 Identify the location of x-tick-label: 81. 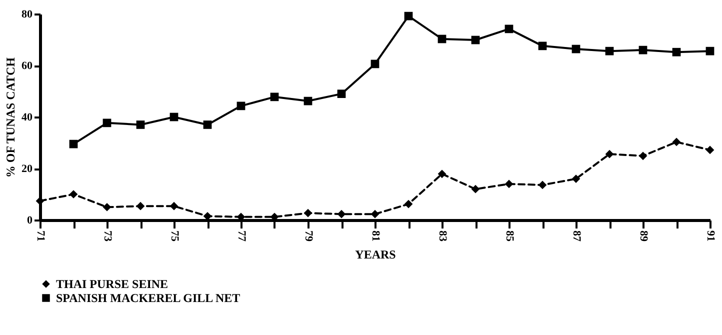
(376, 236).